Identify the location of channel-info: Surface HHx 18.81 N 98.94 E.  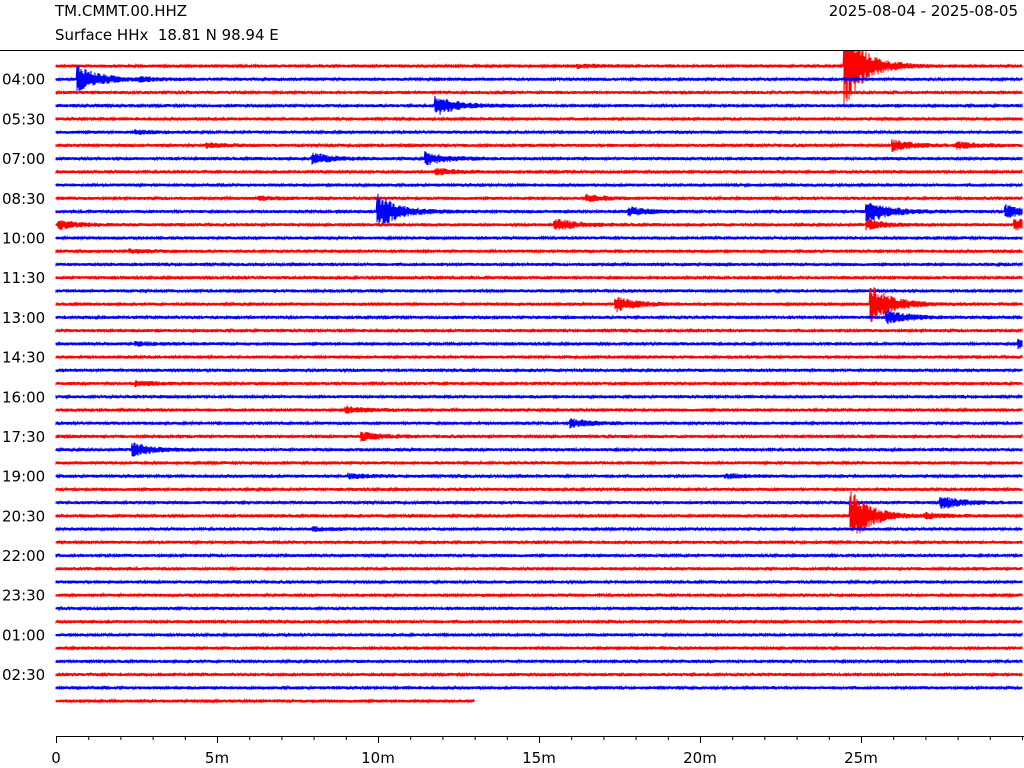
(167, 35).